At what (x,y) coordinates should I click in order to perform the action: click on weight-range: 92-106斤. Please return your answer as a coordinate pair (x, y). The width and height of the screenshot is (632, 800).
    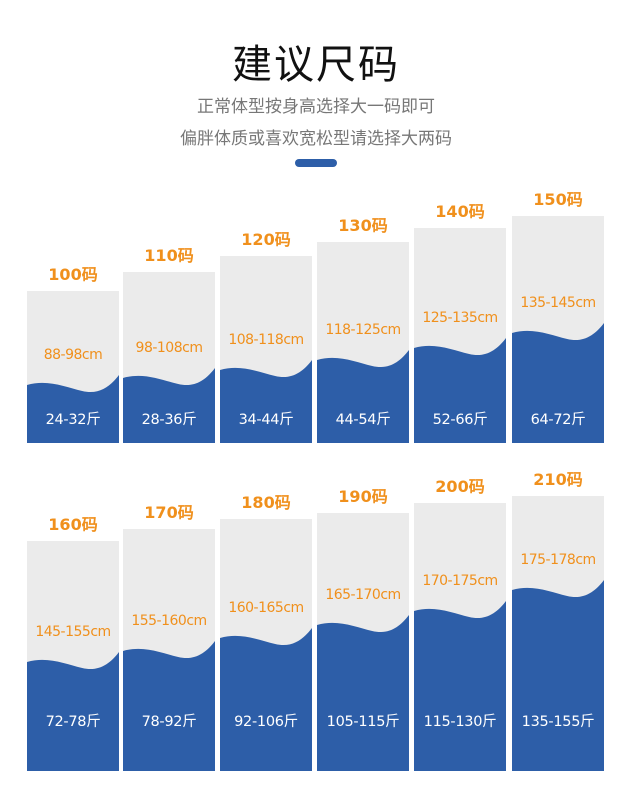
    Looking at the image, I should click on (266, 722).